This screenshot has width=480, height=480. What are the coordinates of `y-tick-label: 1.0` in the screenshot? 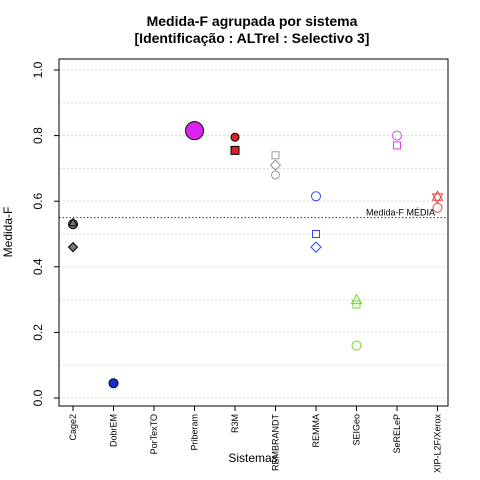 It's located at (38, 69).